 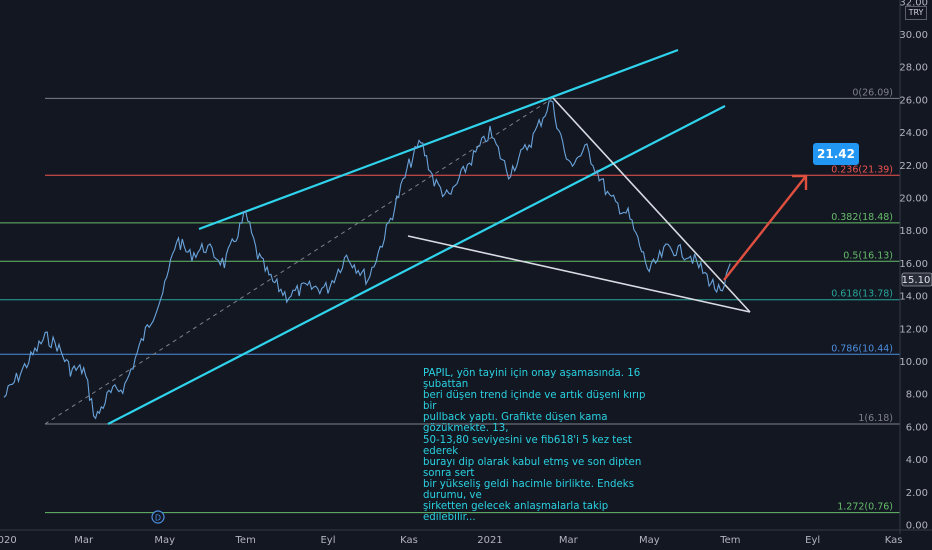 I want to click on y-tick-label: 4.00, so click(x=917, y=460).